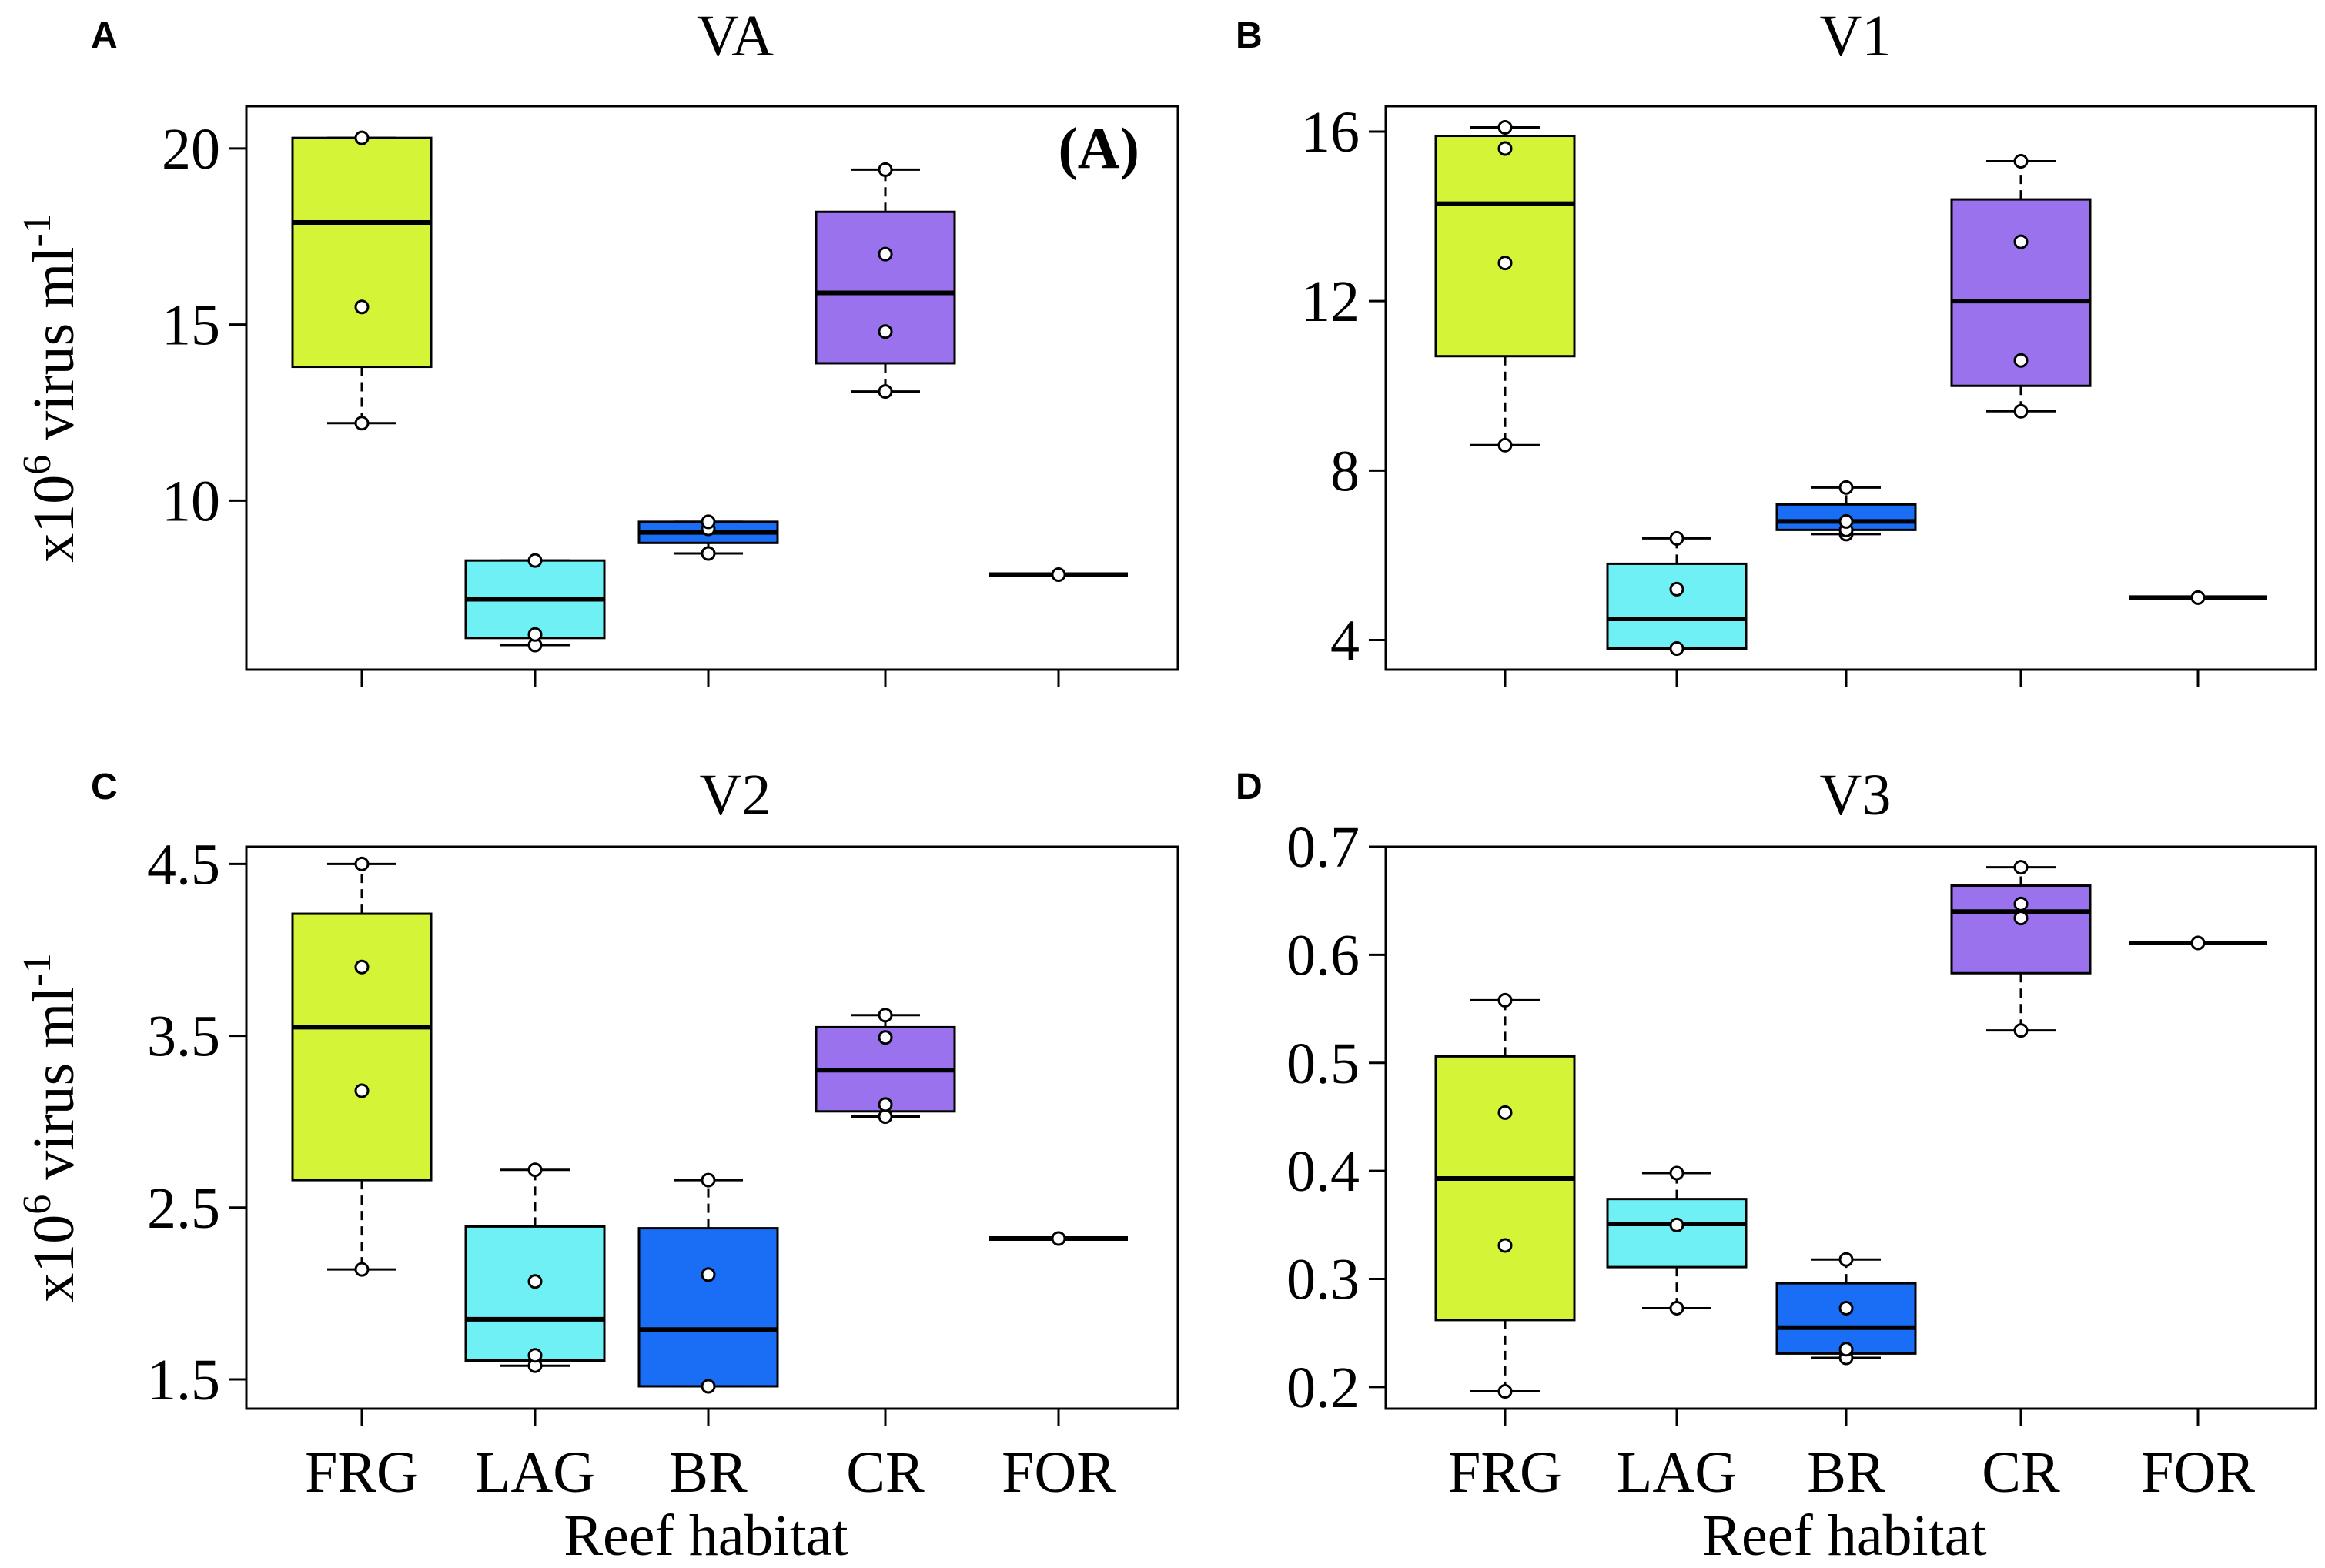  Describe the element at coordinates (535, 1472) in the screenshot. I see `x-tick-label: LAG` at that location.